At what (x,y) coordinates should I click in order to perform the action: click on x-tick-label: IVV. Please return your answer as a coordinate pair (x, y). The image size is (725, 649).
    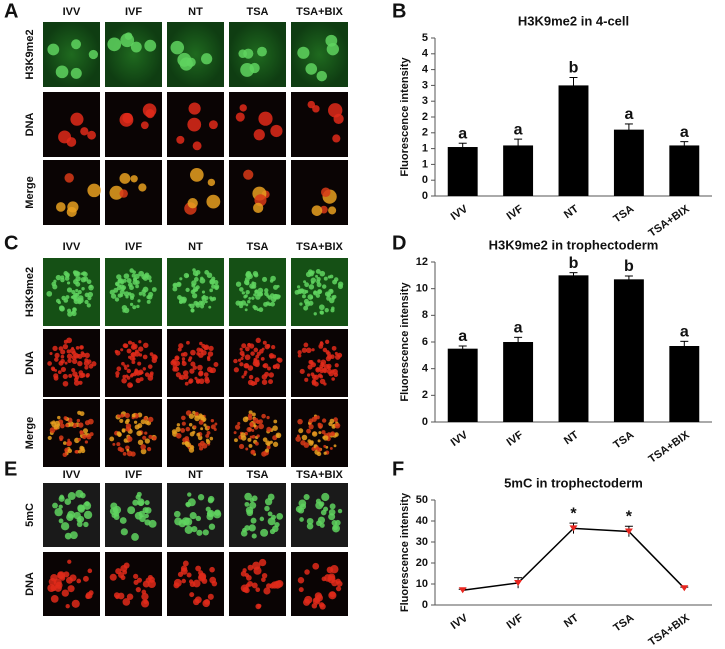
    Looking at the image, I should click on (460, 439).